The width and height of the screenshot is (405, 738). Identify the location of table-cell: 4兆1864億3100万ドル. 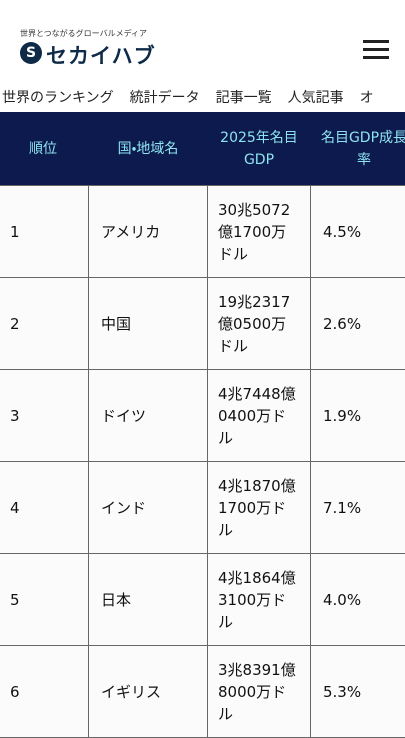
(259, 600).